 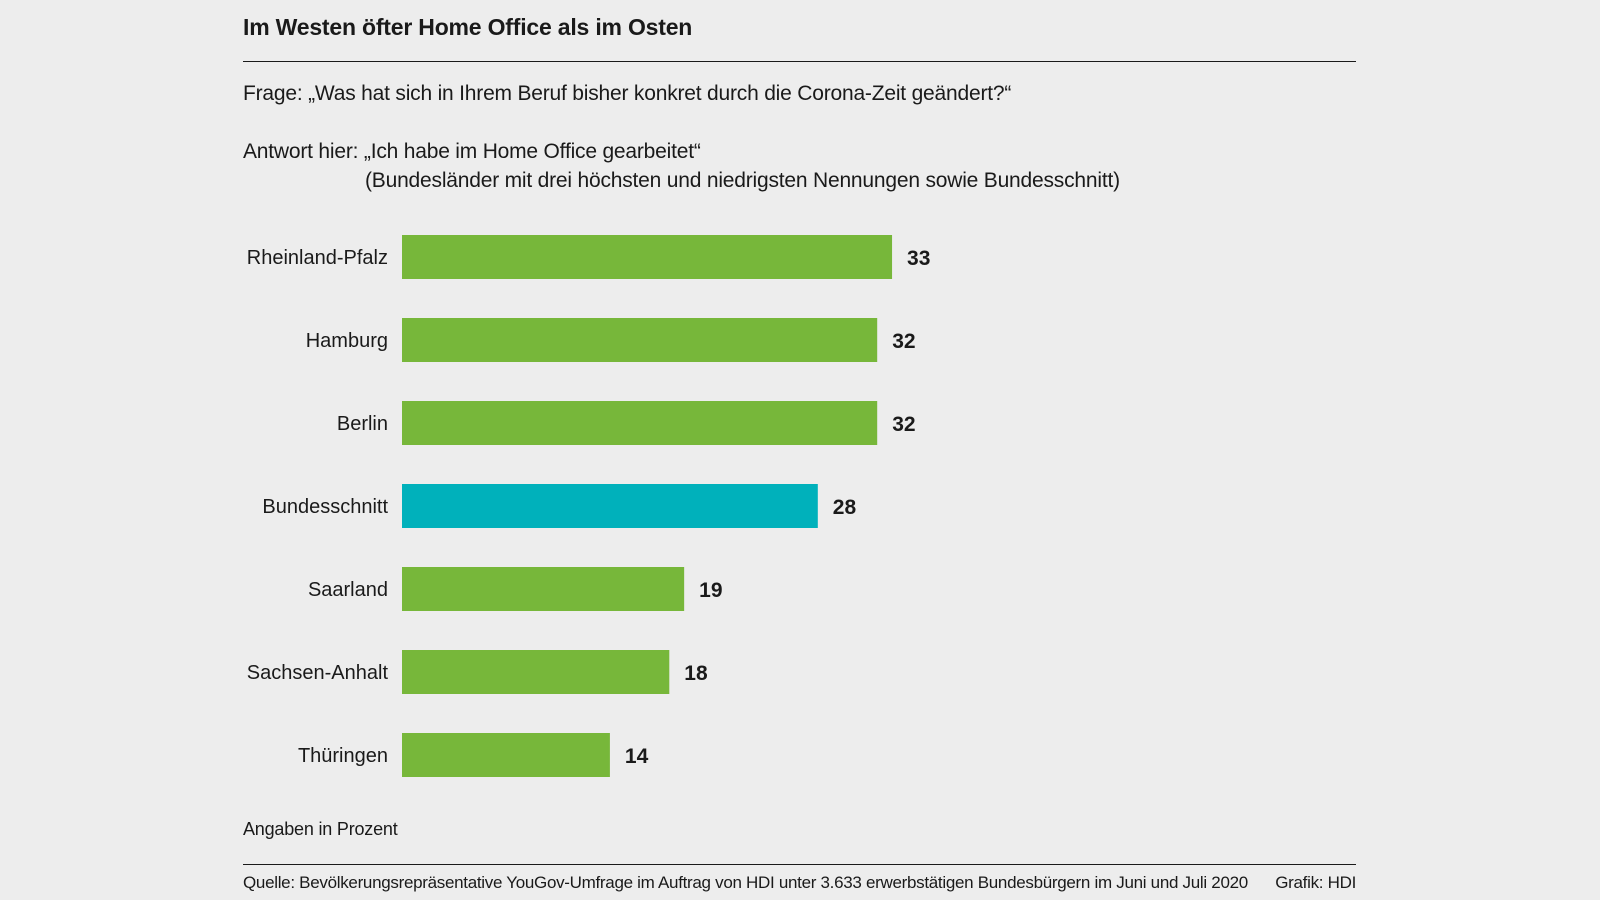 I want to click on category-label: Rheinland-Pfalz, so click(x=317, y=258).